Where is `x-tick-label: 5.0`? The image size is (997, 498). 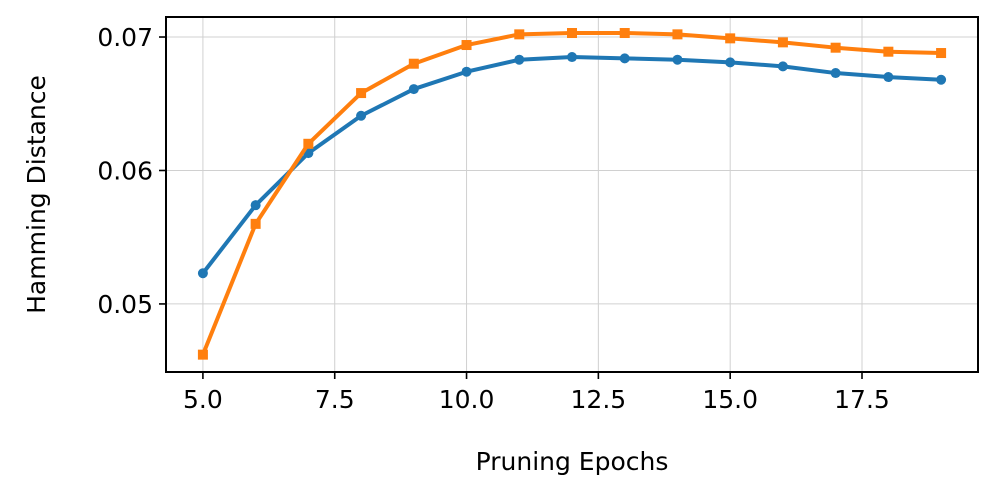 x-tick-label: 5.0 is located at coordinates (203, 399).